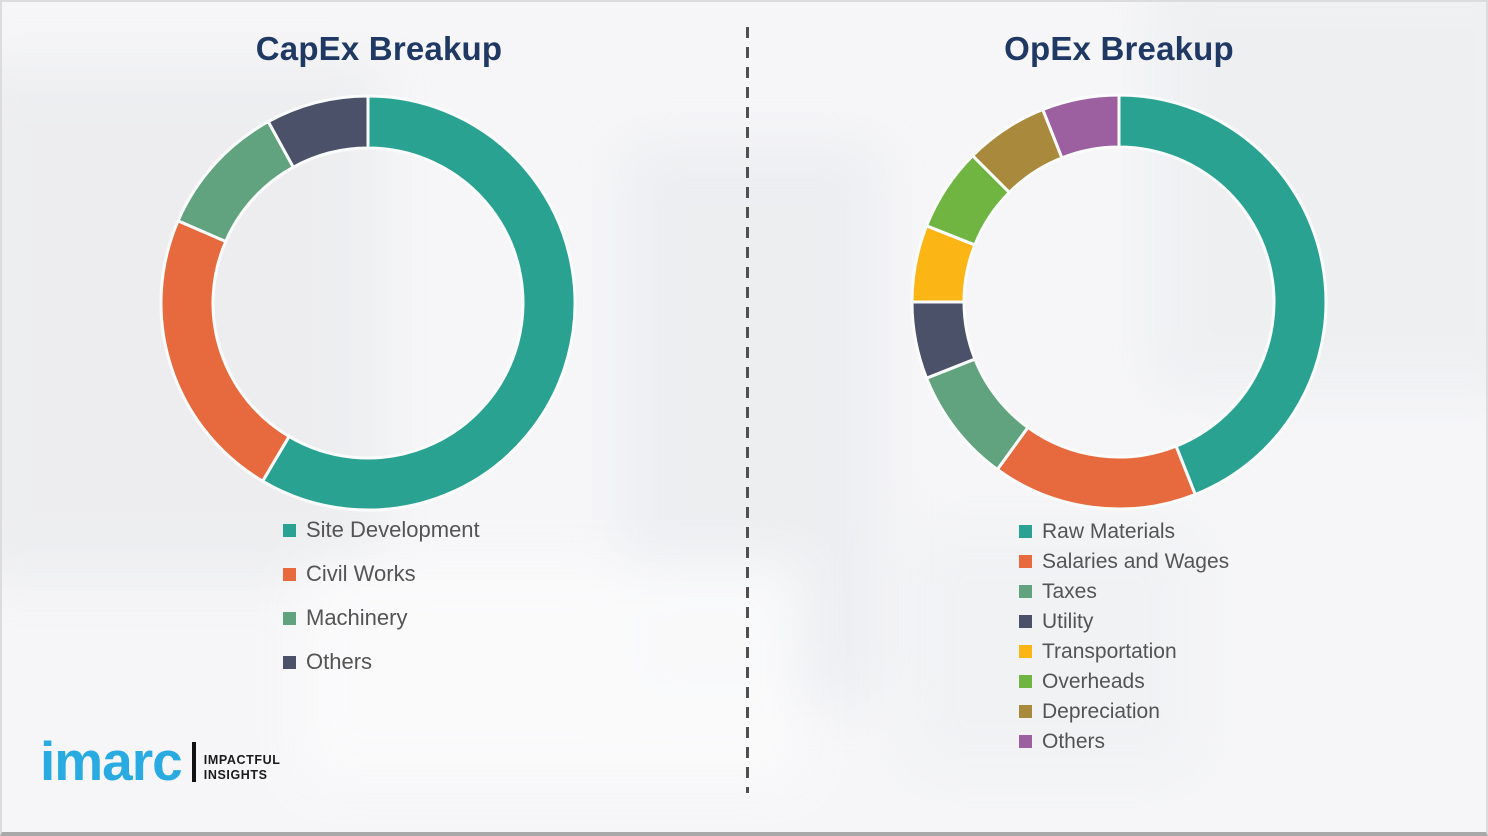  What do you see at coordinates (1025, 621) in the screenshot?
I see `legend-swatch-utility` at bounding box center [1025, 621].